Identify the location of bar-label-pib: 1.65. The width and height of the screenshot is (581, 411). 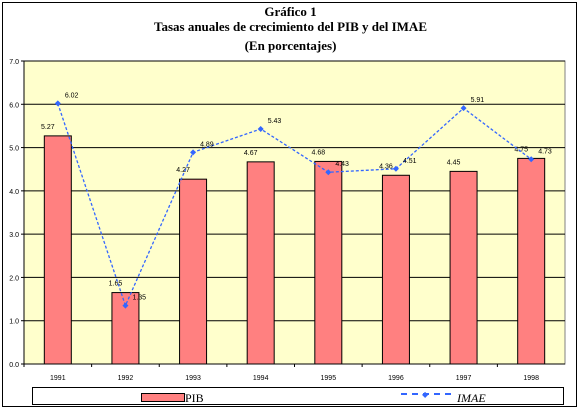
(116, 284).